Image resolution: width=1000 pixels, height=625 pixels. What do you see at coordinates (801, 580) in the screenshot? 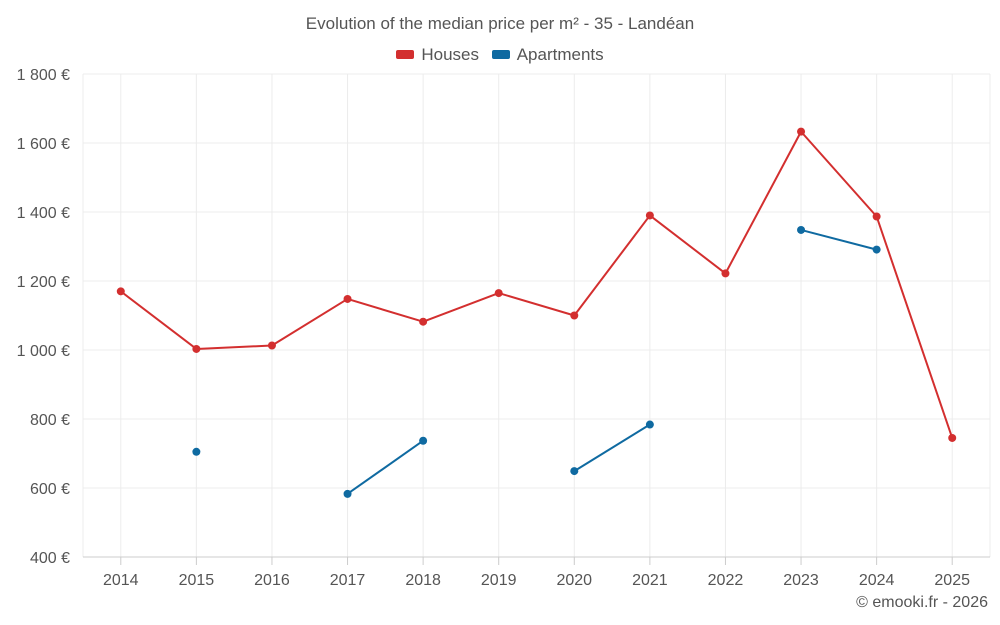
I see `x-tick-label: 2023` at bounding box center [801, 580].